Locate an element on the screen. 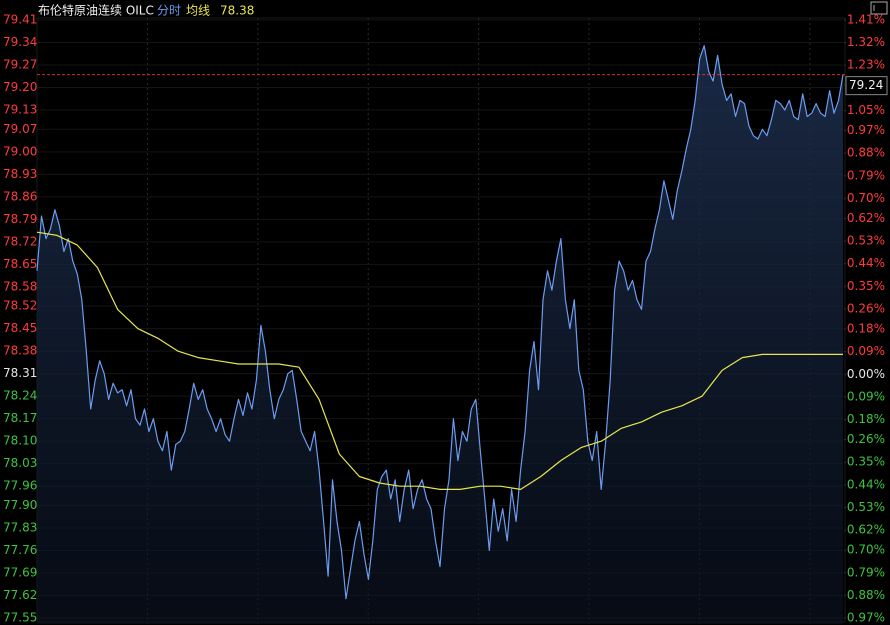 The image size is (890, 625). y-tick-label: 78.52 is located at coordinates (20, 306).